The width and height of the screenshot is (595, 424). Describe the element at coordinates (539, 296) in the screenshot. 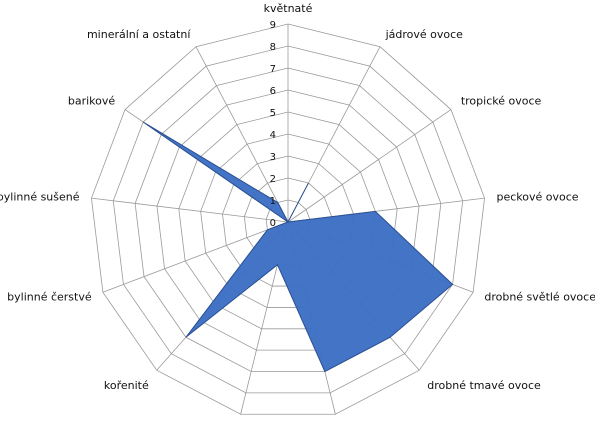

I see `category-label-4: drobné světlé ovoce` at that location.